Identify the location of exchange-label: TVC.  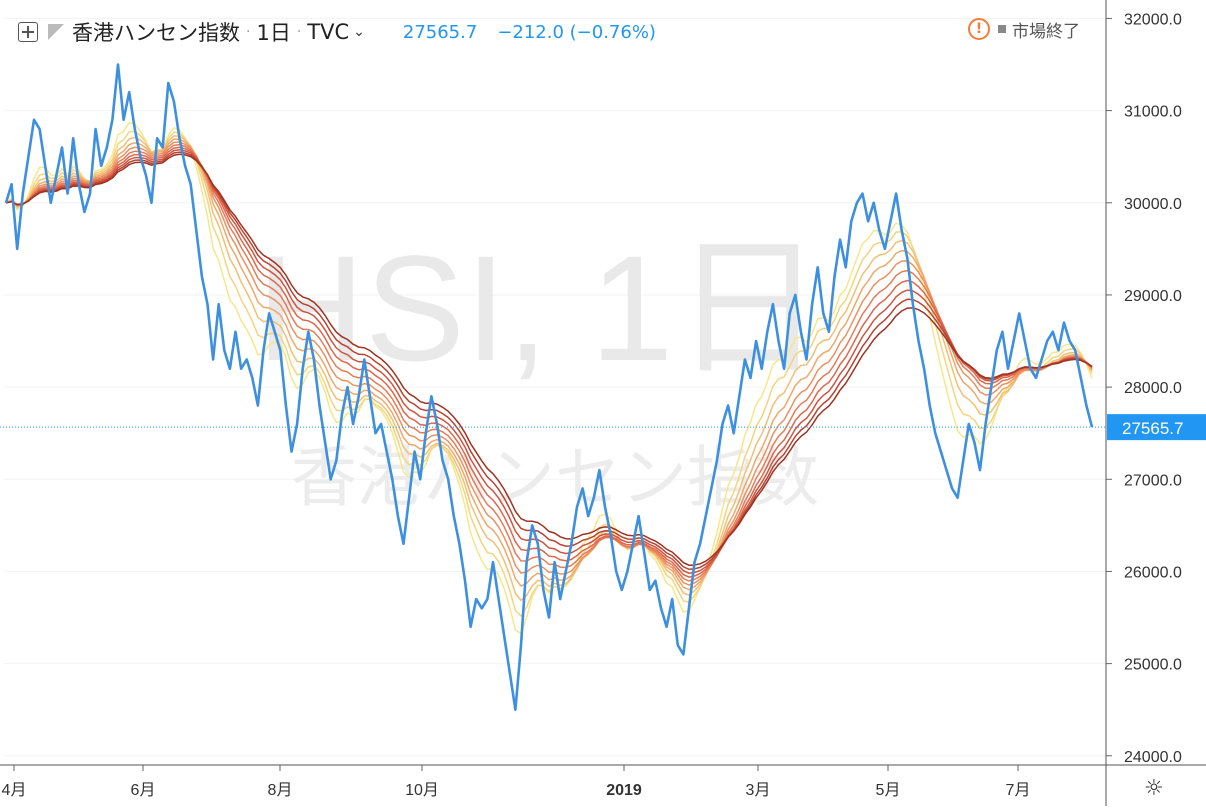
(328, 32).